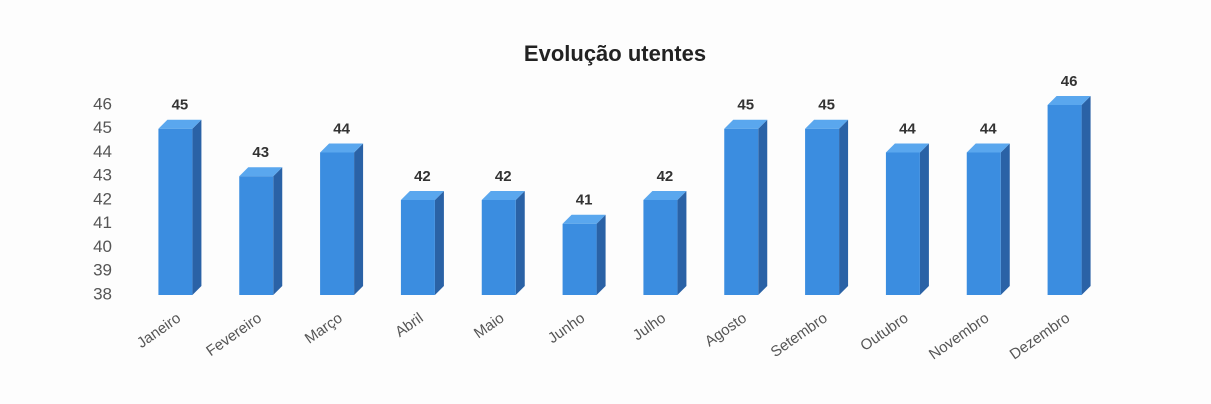 This screenshot has width=1211, height=404. What do you see at coordinates (102, 198) in the screenshot?
I see `y-tick-label: 42` at bounding box center [102, 198].